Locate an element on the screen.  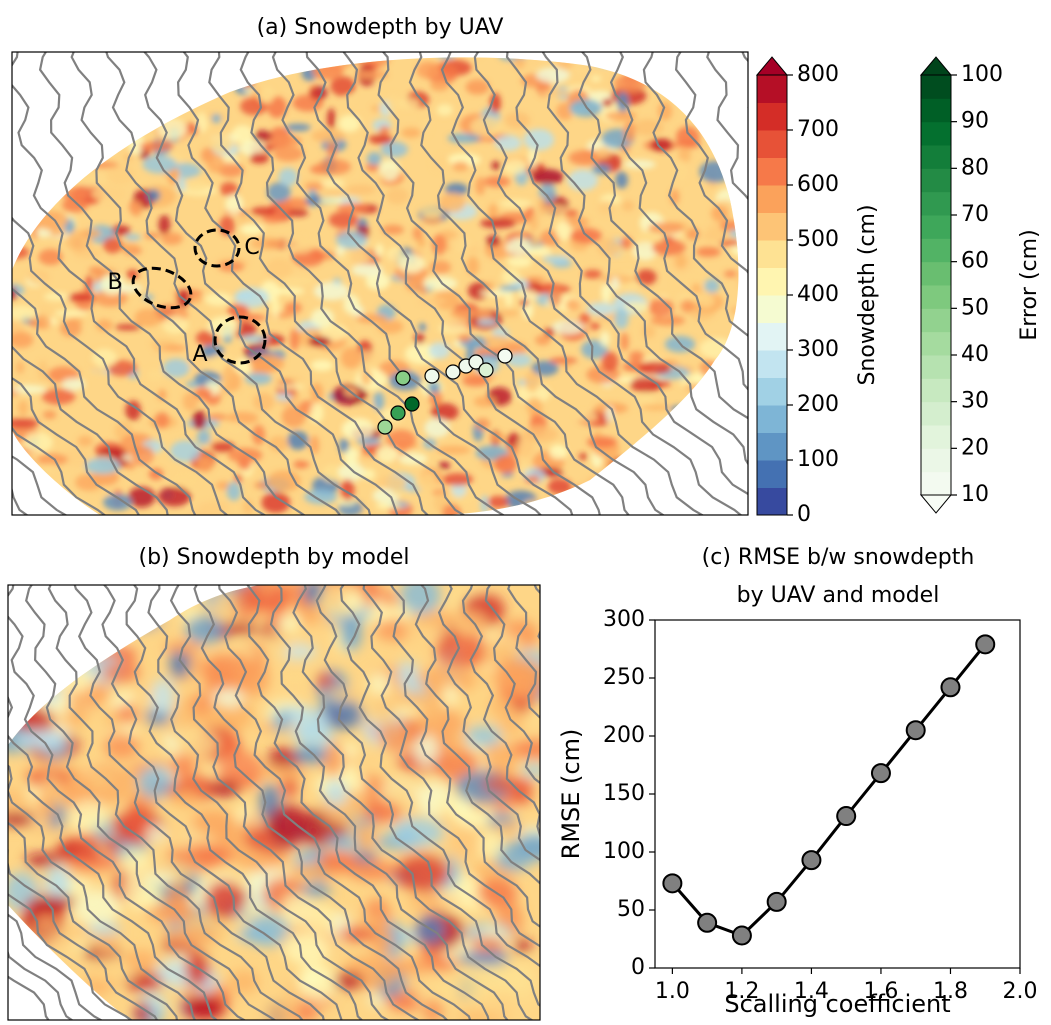
colorbar-extend is located at coordinates (772, 66).